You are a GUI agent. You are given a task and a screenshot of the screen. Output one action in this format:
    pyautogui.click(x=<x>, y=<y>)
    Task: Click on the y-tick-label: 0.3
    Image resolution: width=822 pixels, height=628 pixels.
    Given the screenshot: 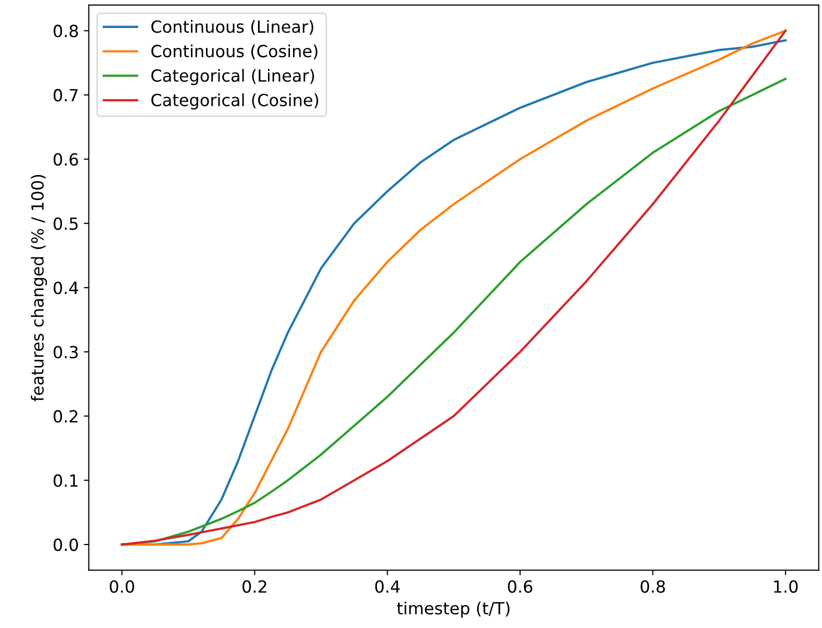 What is the action you would take?
    pyautogui.click(x=66, y=352)
    